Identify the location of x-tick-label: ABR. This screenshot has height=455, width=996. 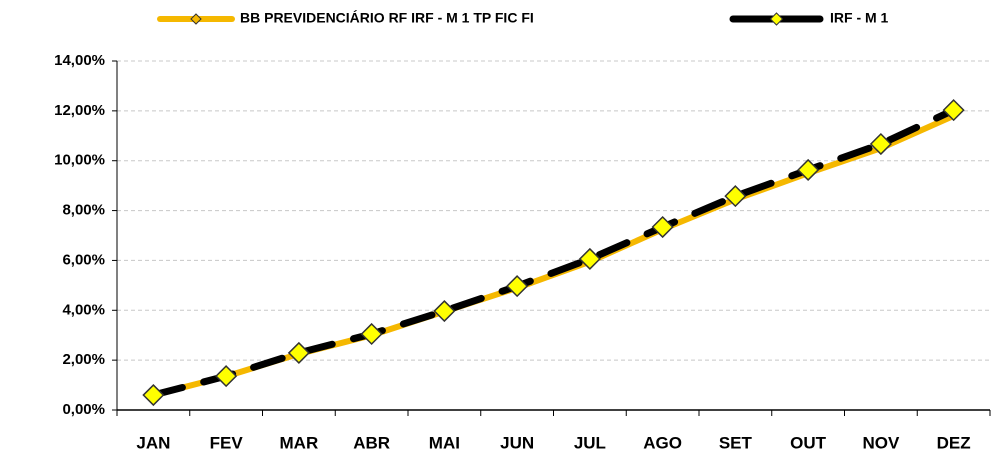
(371, 442).